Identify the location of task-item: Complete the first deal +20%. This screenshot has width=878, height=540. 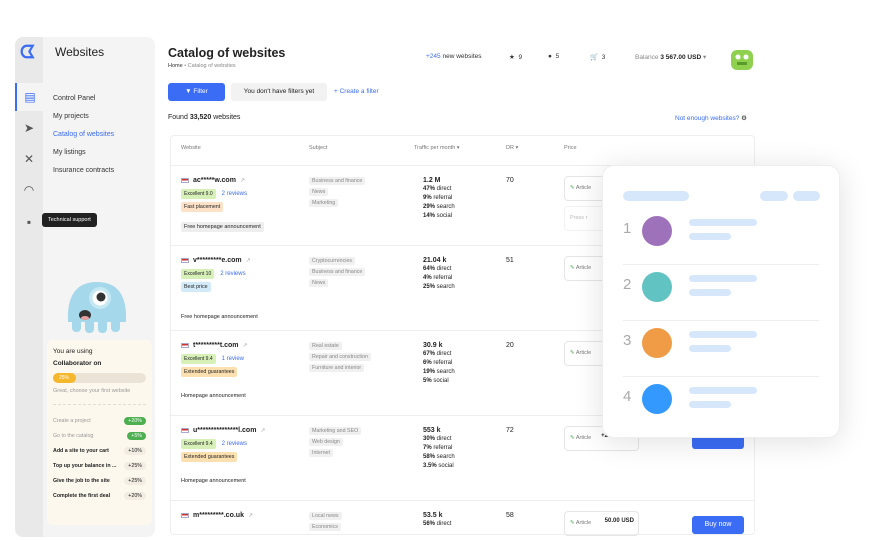
(99, 495).